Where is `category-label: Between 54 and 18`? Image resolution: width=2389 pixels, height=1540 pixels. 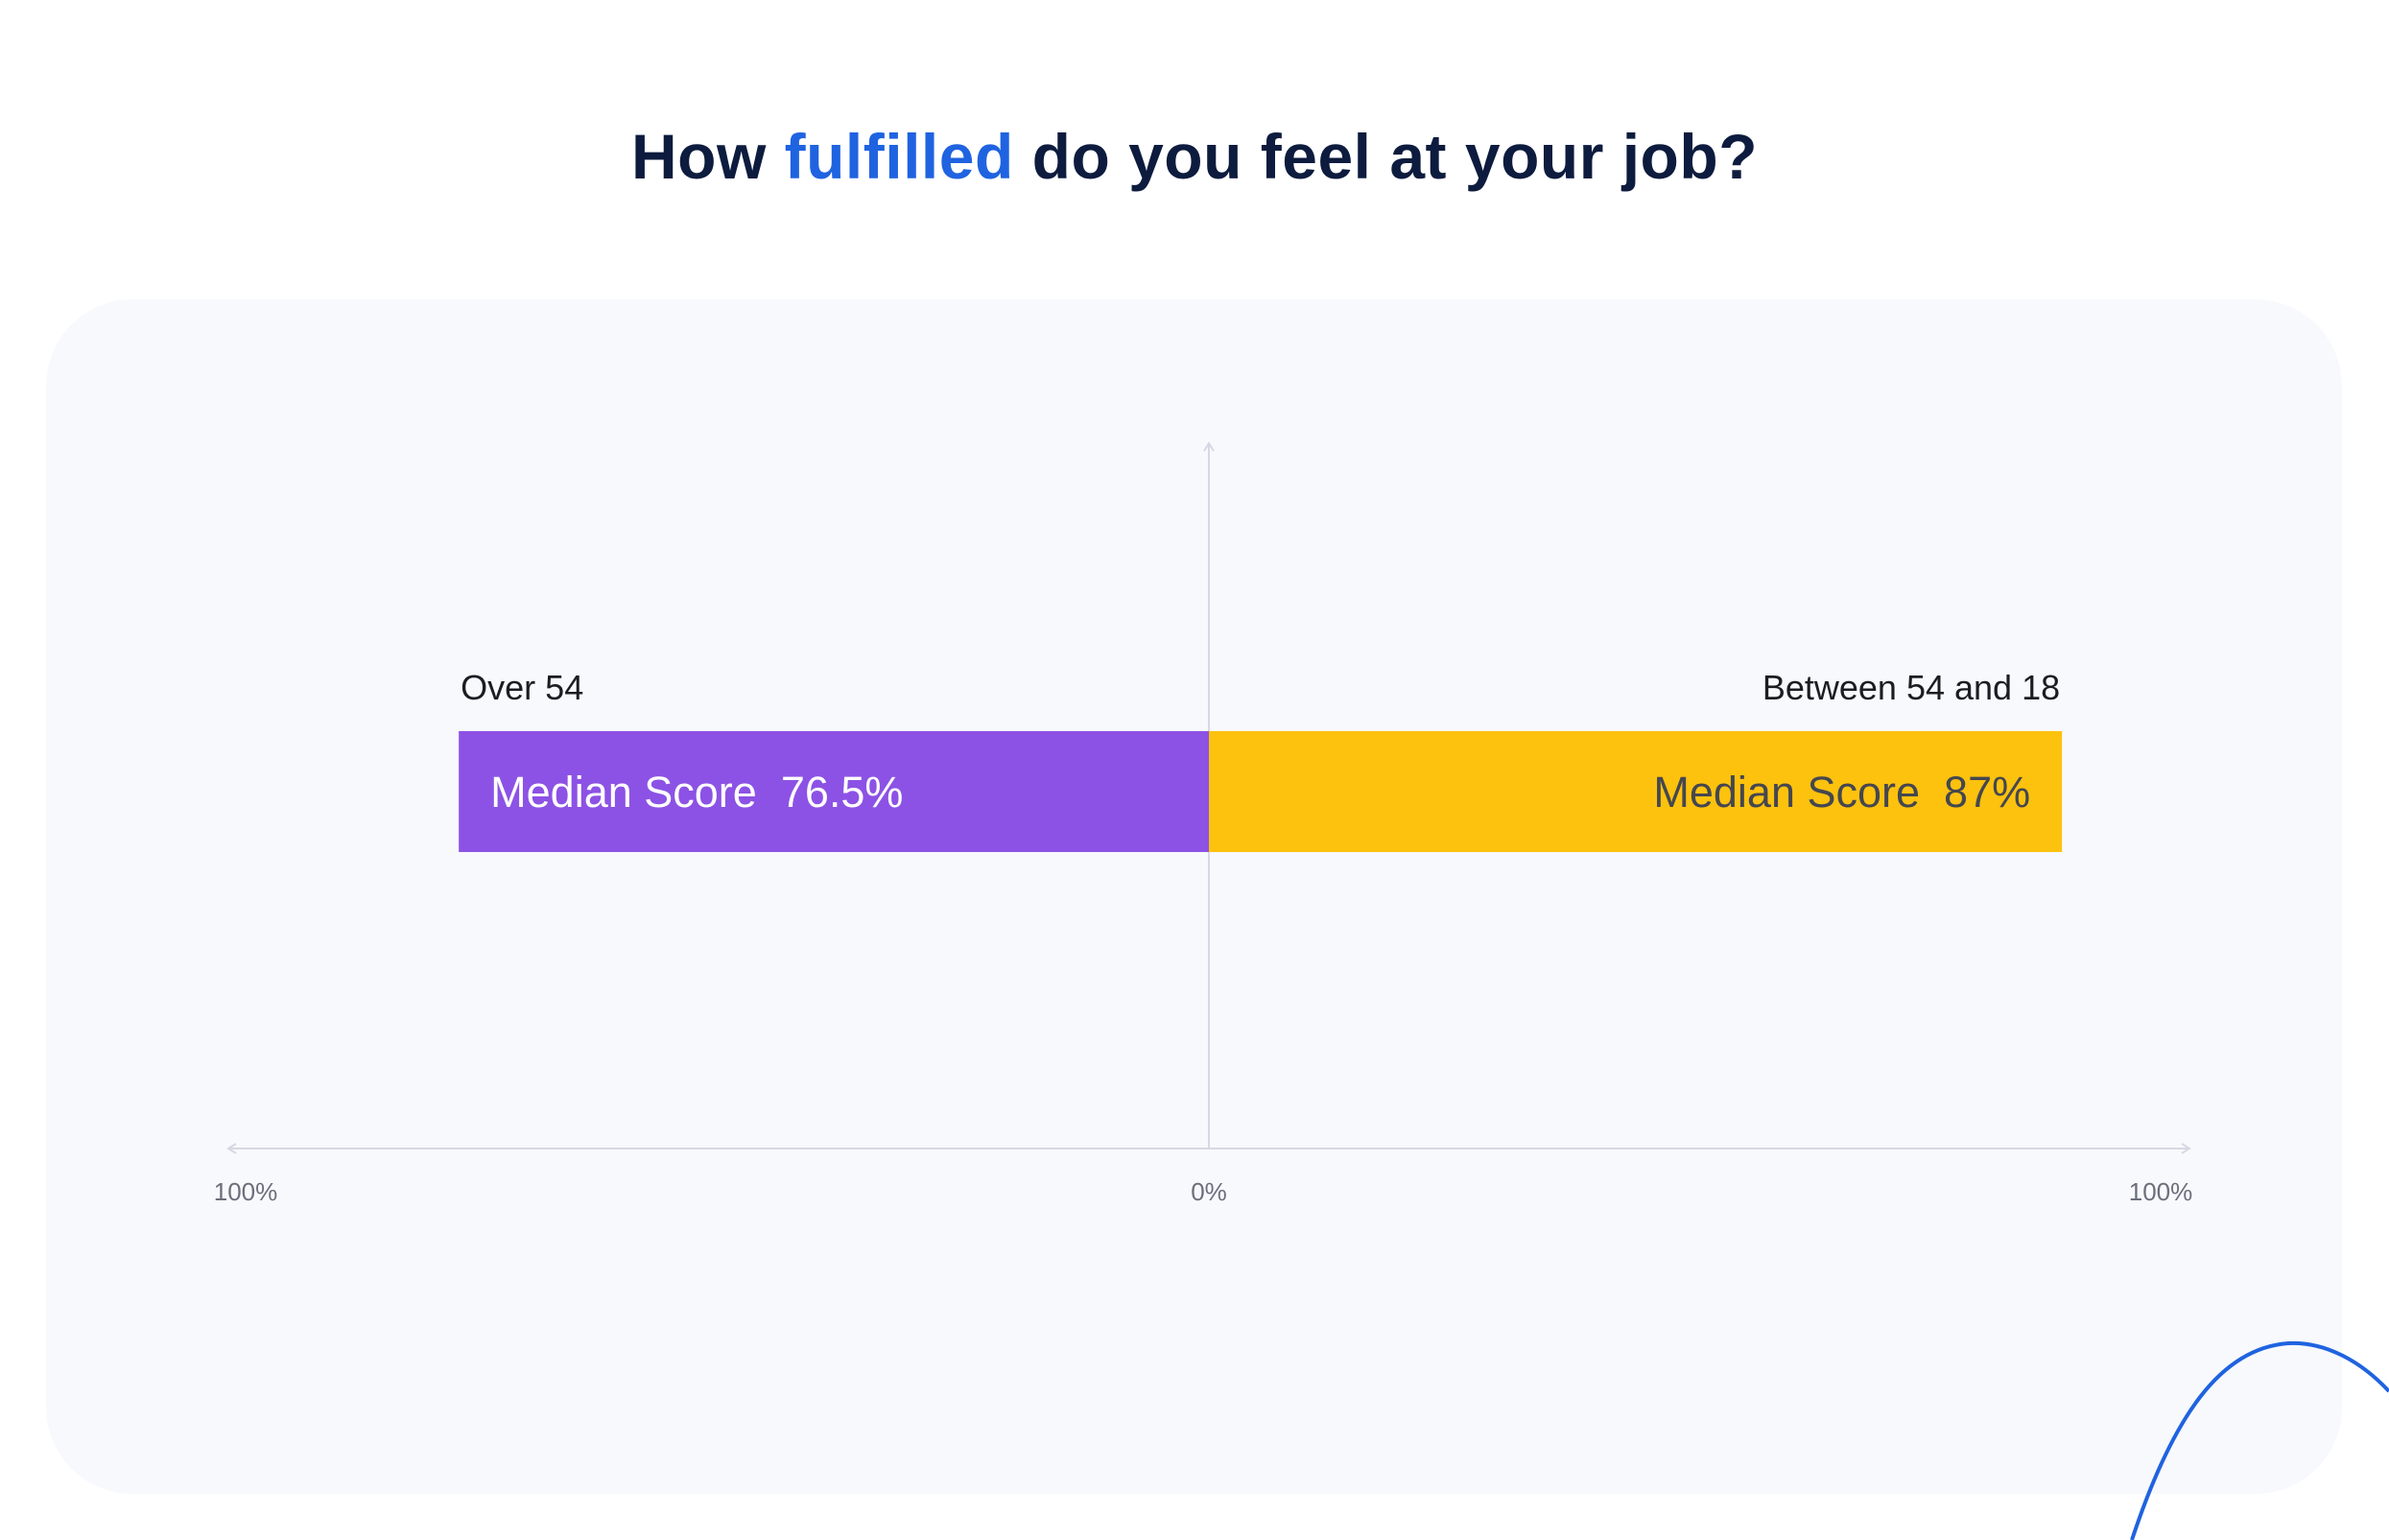
category-label: Between 54 and 18 is located at coordinates (1911, 687).